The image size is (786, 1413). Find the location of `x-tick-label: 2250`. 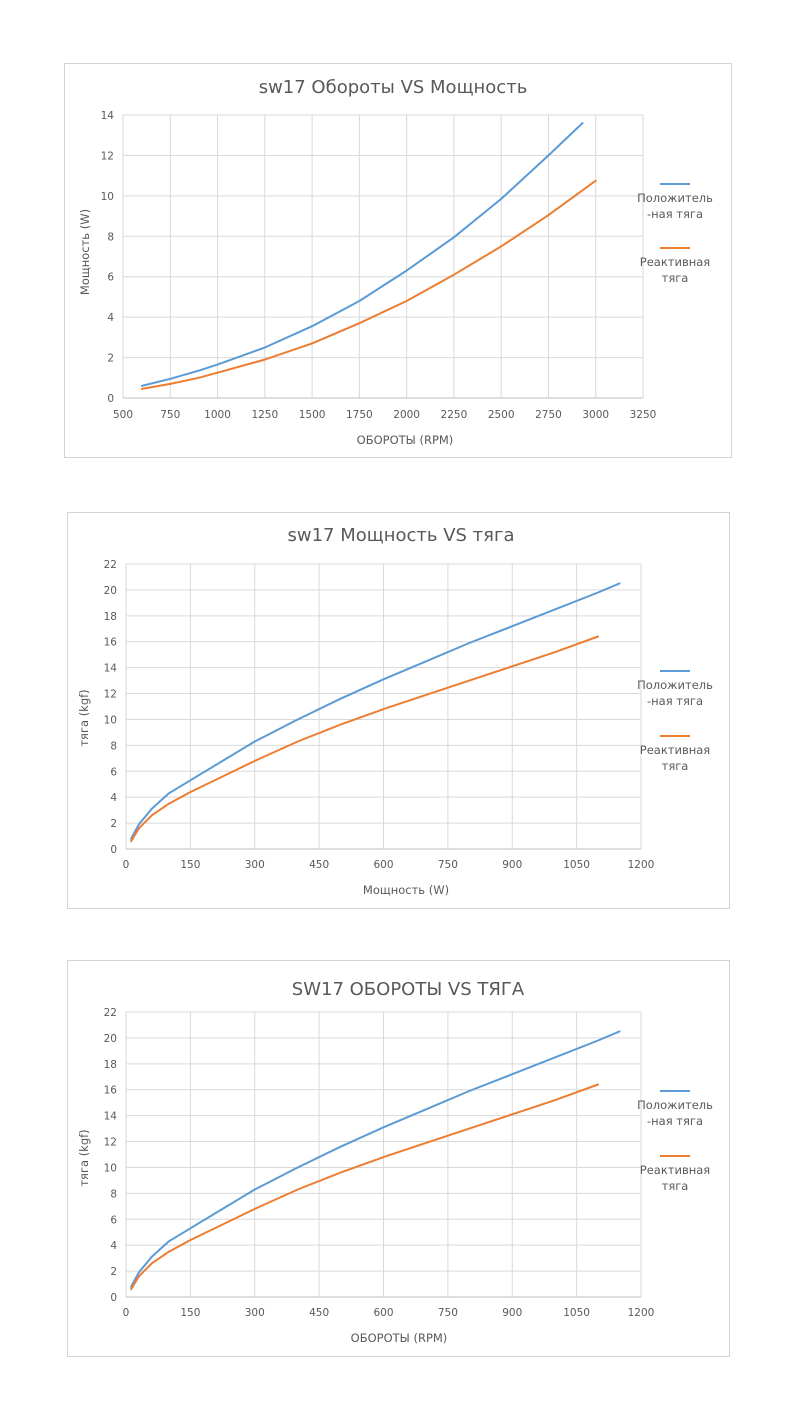

x-tick-label: 2250 is located at coordinates (454, 415).